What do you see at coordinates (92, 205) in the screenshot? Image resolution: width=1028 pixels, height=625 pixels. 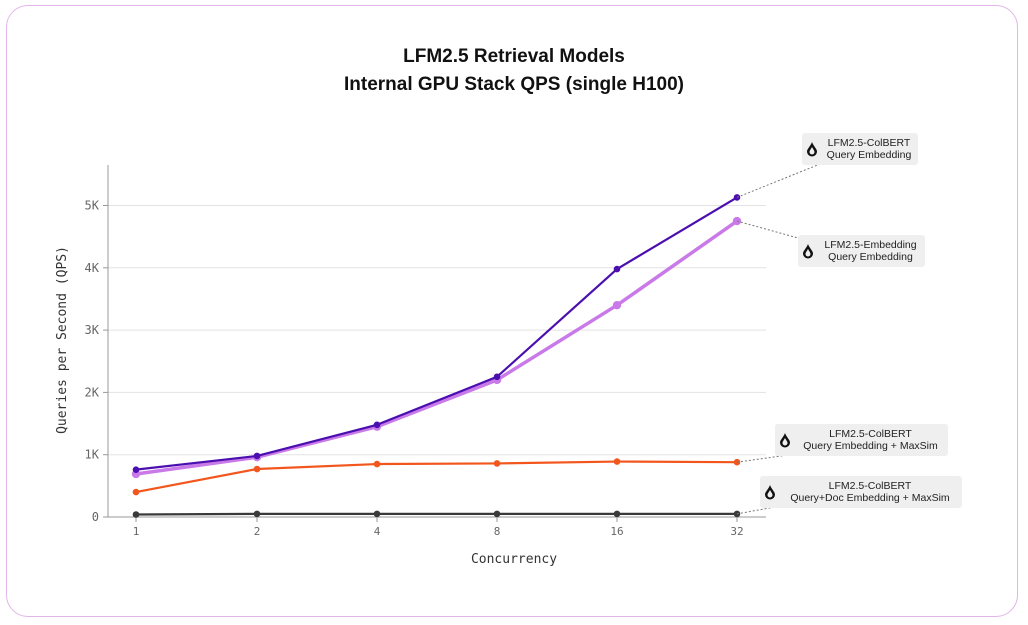 I see `y-tick-label: 5K` at bounding box center [92, 205].